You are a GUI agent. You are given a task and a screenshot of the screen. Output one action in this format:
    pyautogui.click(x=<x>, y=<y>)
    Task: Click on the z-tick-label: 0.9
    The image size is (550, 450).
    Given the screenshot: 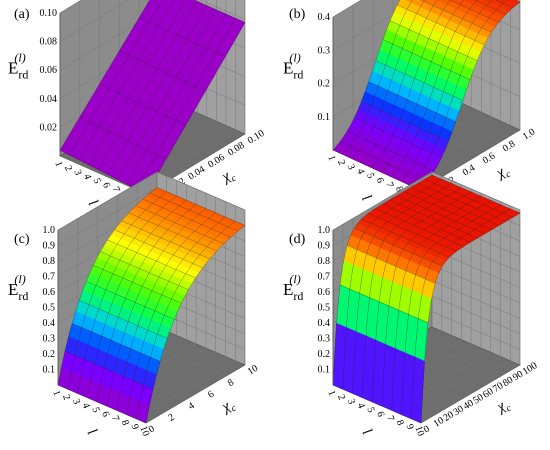 What is the action you would take?
    pyautogui.click(x=49, y=246)
    